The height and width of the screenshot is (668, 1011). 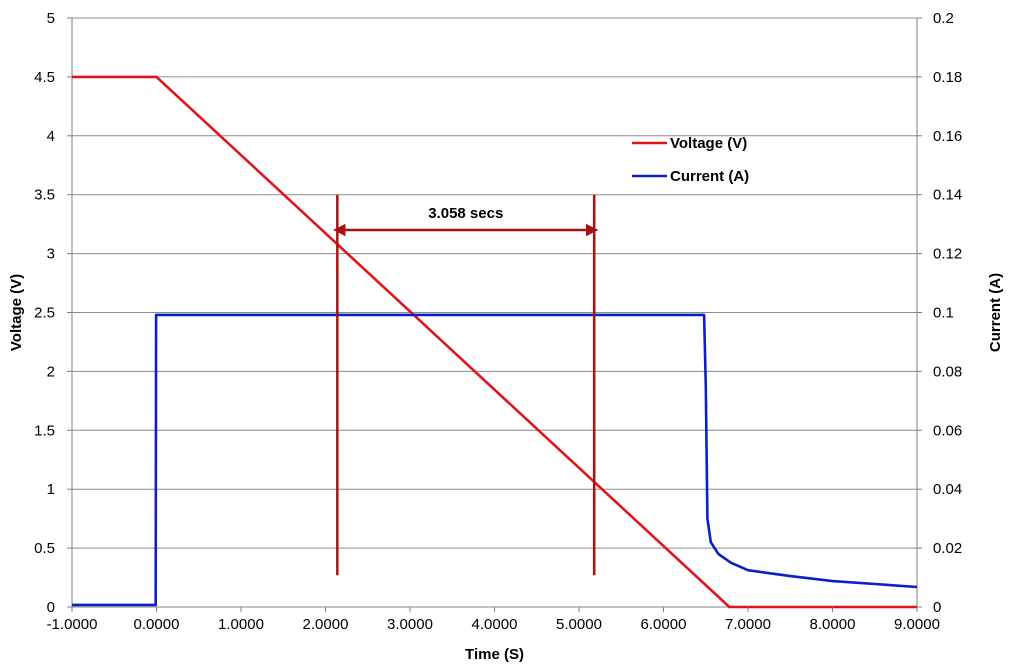 What do you see at coordinates (995, 312) in the screenshot?
I see `y2-axis-title: Current (A)` at bounding box center [995, 312].